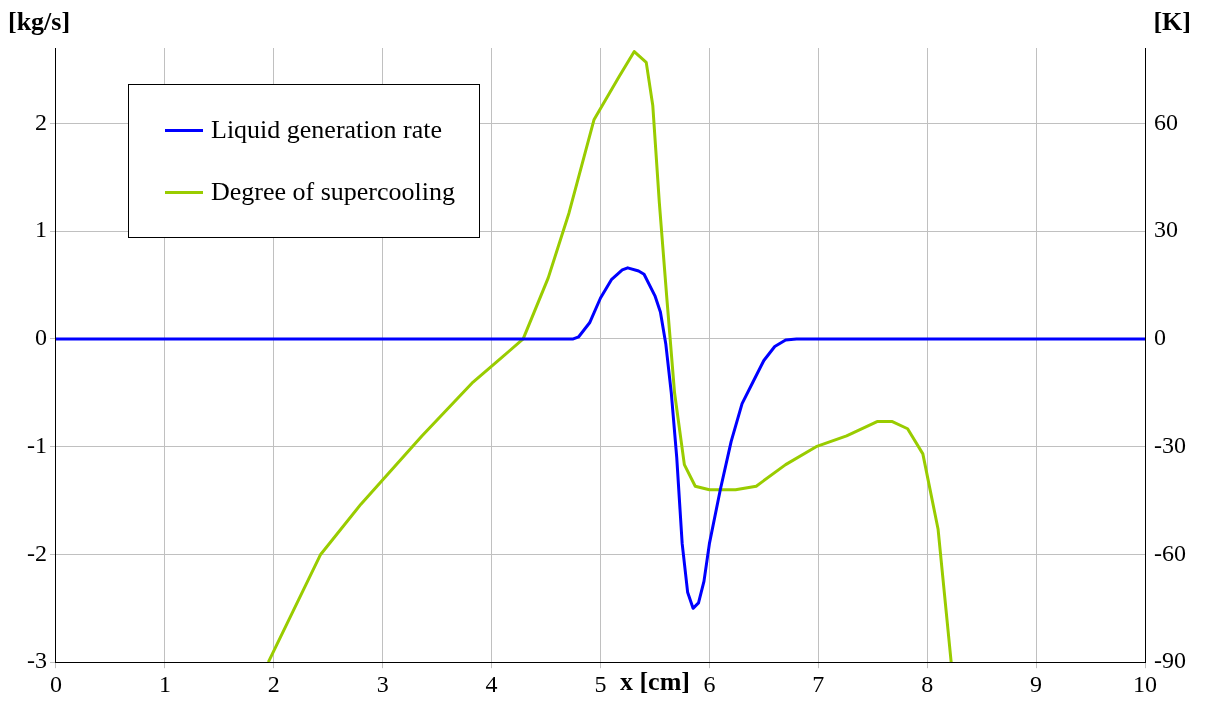 This screenshot has height=707, width=1219. I want to click on y2-tick-label: -30, so click(1170, 444).